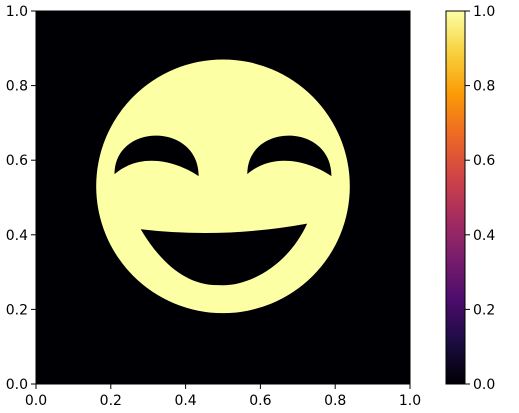 Image resolution: width=519 pixels, height=413 pixels. I want to click on colorbar-axis: 0.0 0.2 0.4 0.6 0.8 1.0, so click(480, 198).